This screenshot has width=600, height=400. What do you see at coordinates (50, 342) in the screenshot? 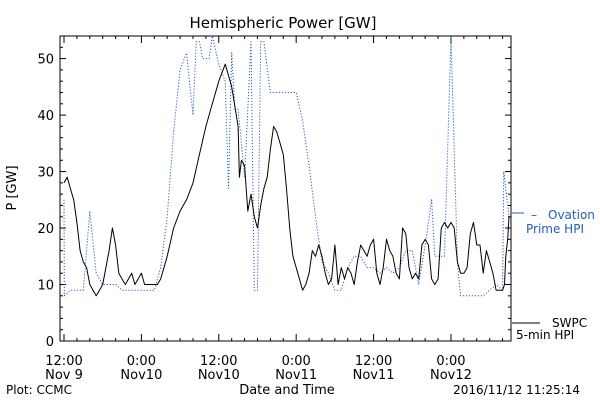
I see `y-tick-label: 0` at bounding box center [50, 342].